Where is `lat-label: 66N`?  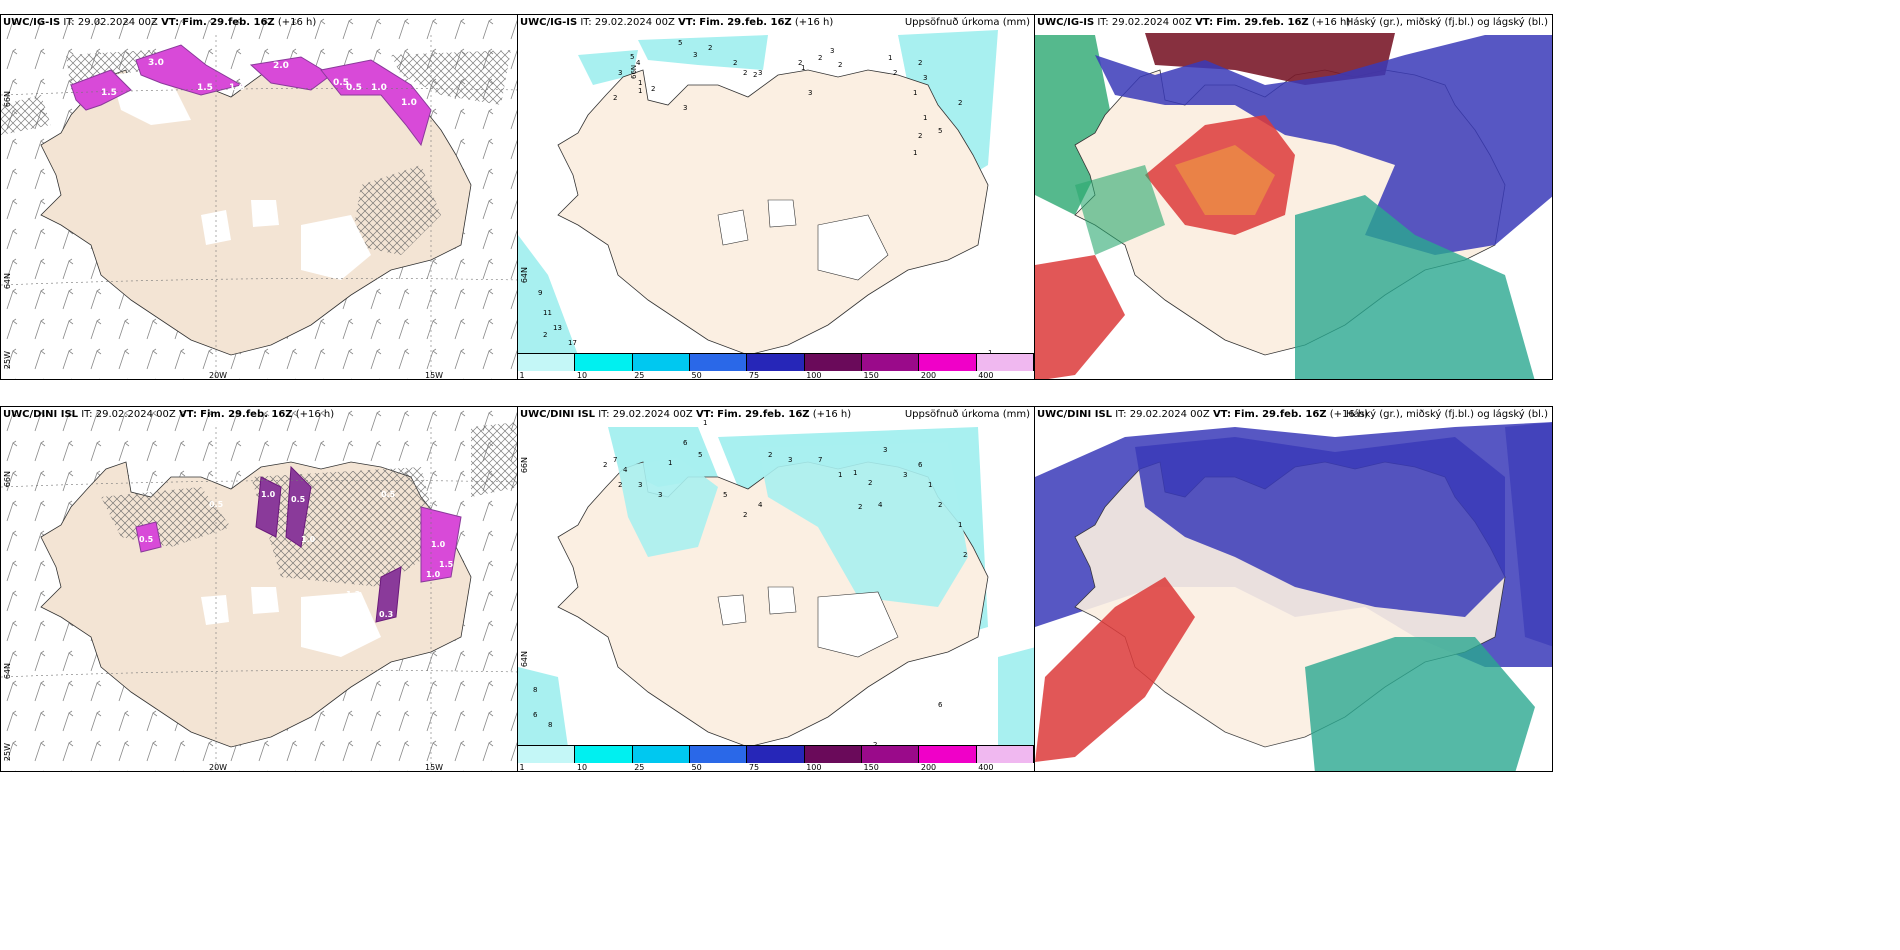
lat-label: 66N is located at coordinates (7, 99).